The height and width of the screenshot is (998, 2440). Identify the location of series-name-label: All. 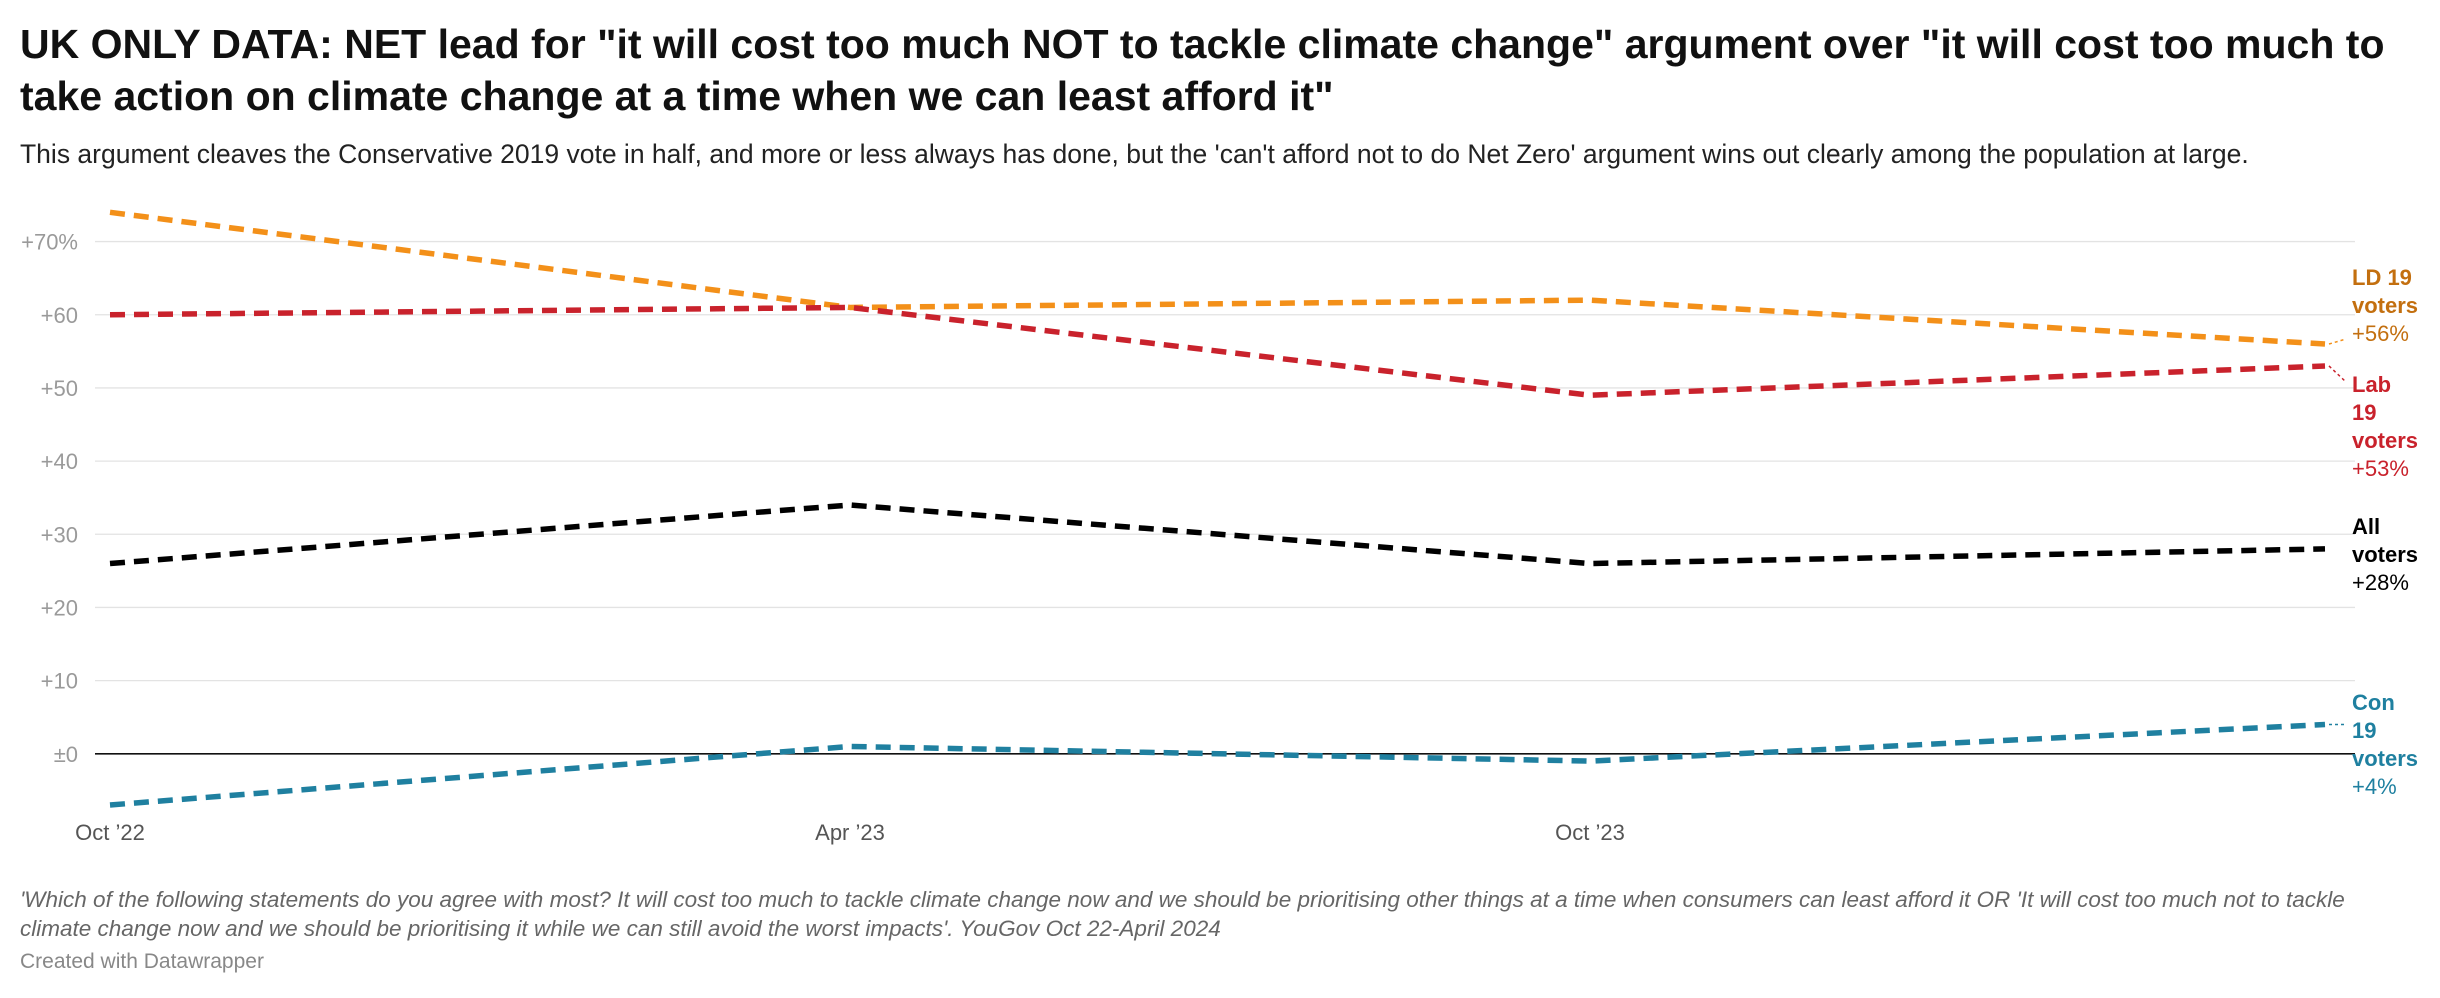
(2366, 526).